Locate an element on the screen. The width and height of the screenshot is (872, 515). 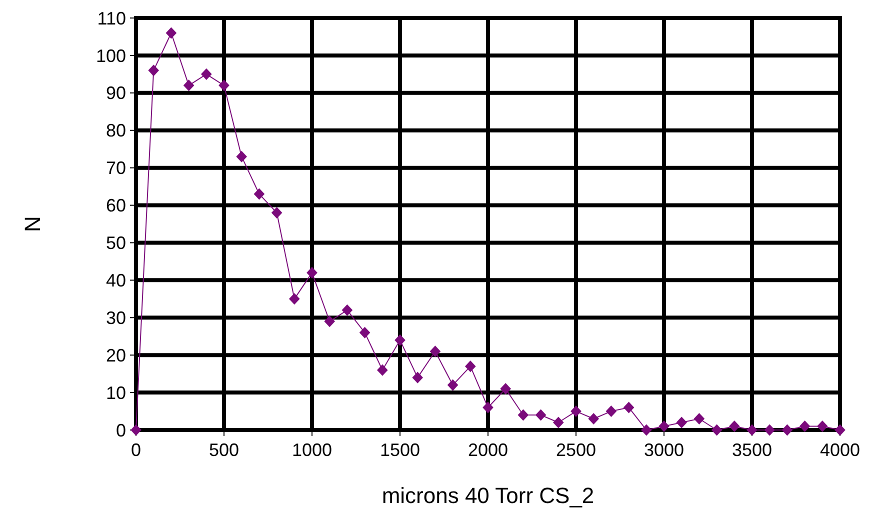
y-tick-label: 40 is located at coordinates (116, 280).